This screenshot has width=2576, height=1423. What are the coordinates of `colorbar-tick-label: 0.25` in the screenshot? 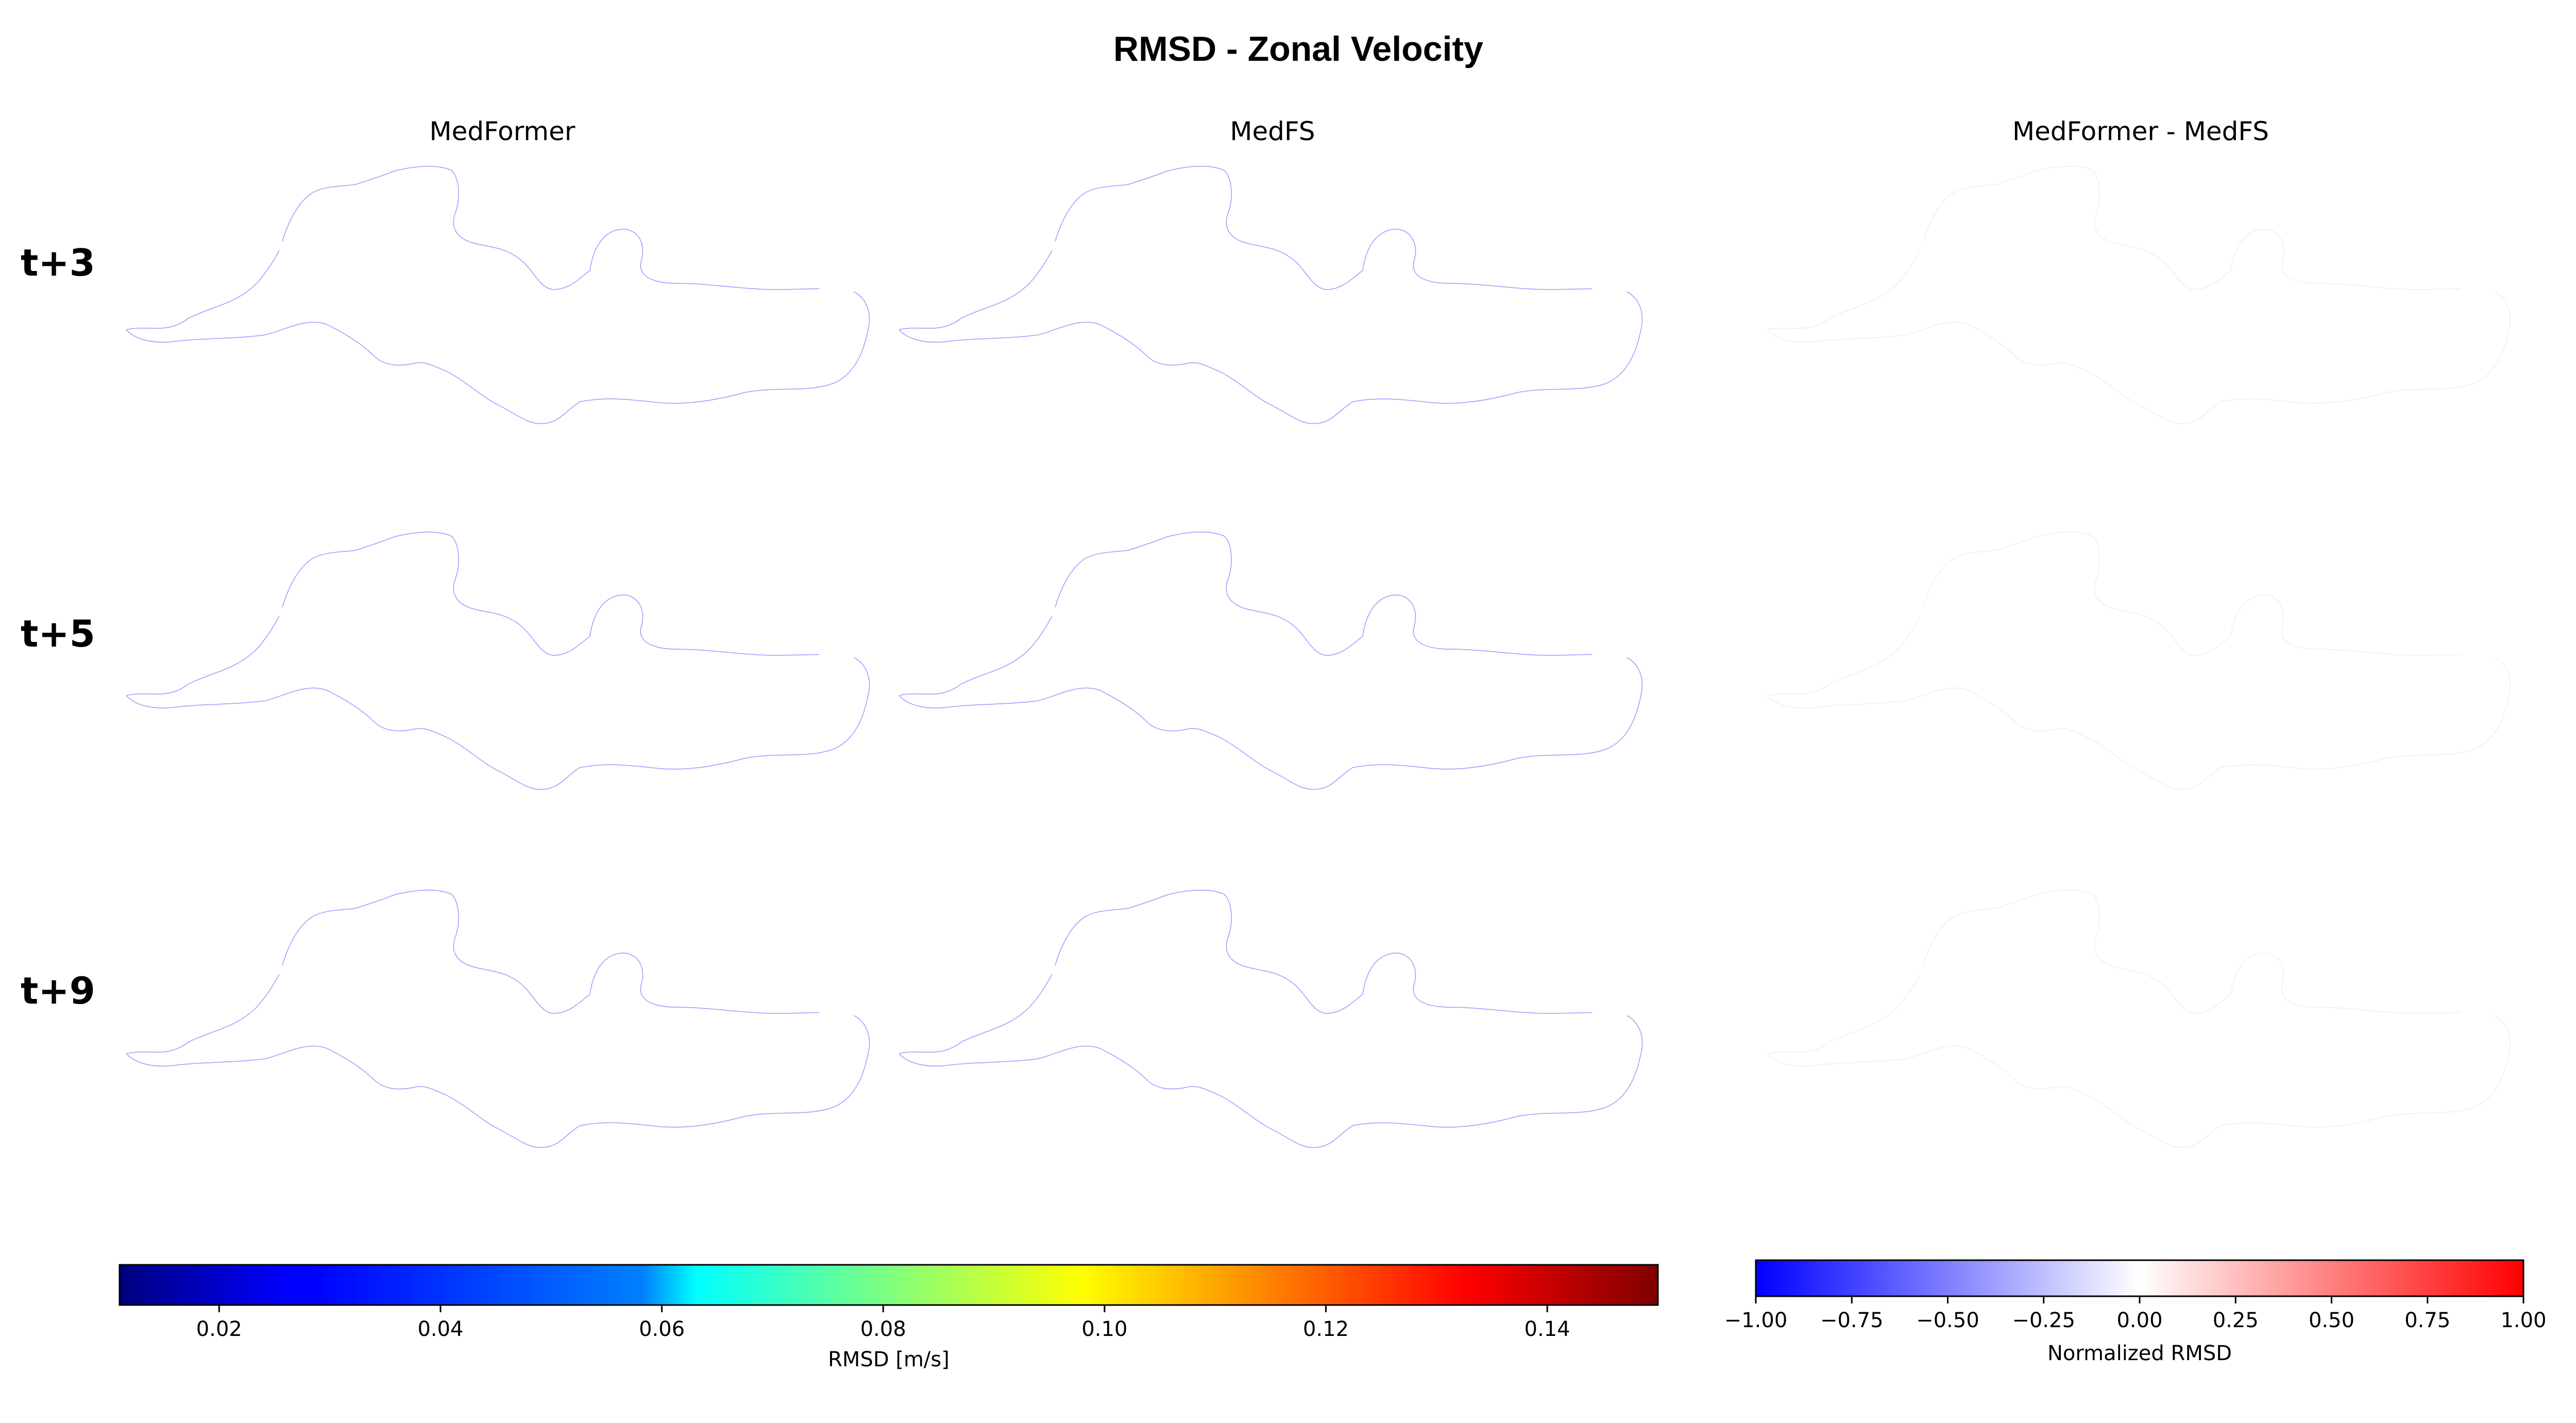 It's located at (2236, 1320).